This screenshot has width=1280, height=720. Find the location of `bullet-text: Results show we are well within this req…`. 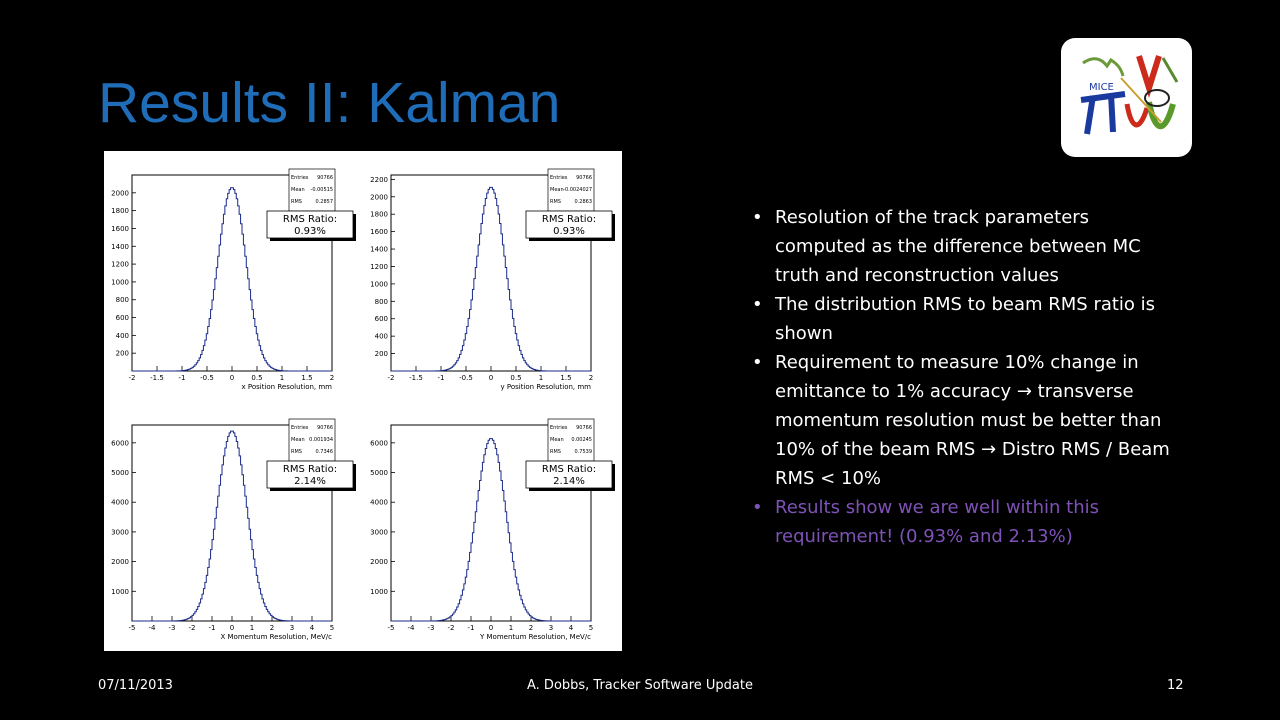

bullet-text: Results show we are well within this req… is located at coordinates (937, 522).